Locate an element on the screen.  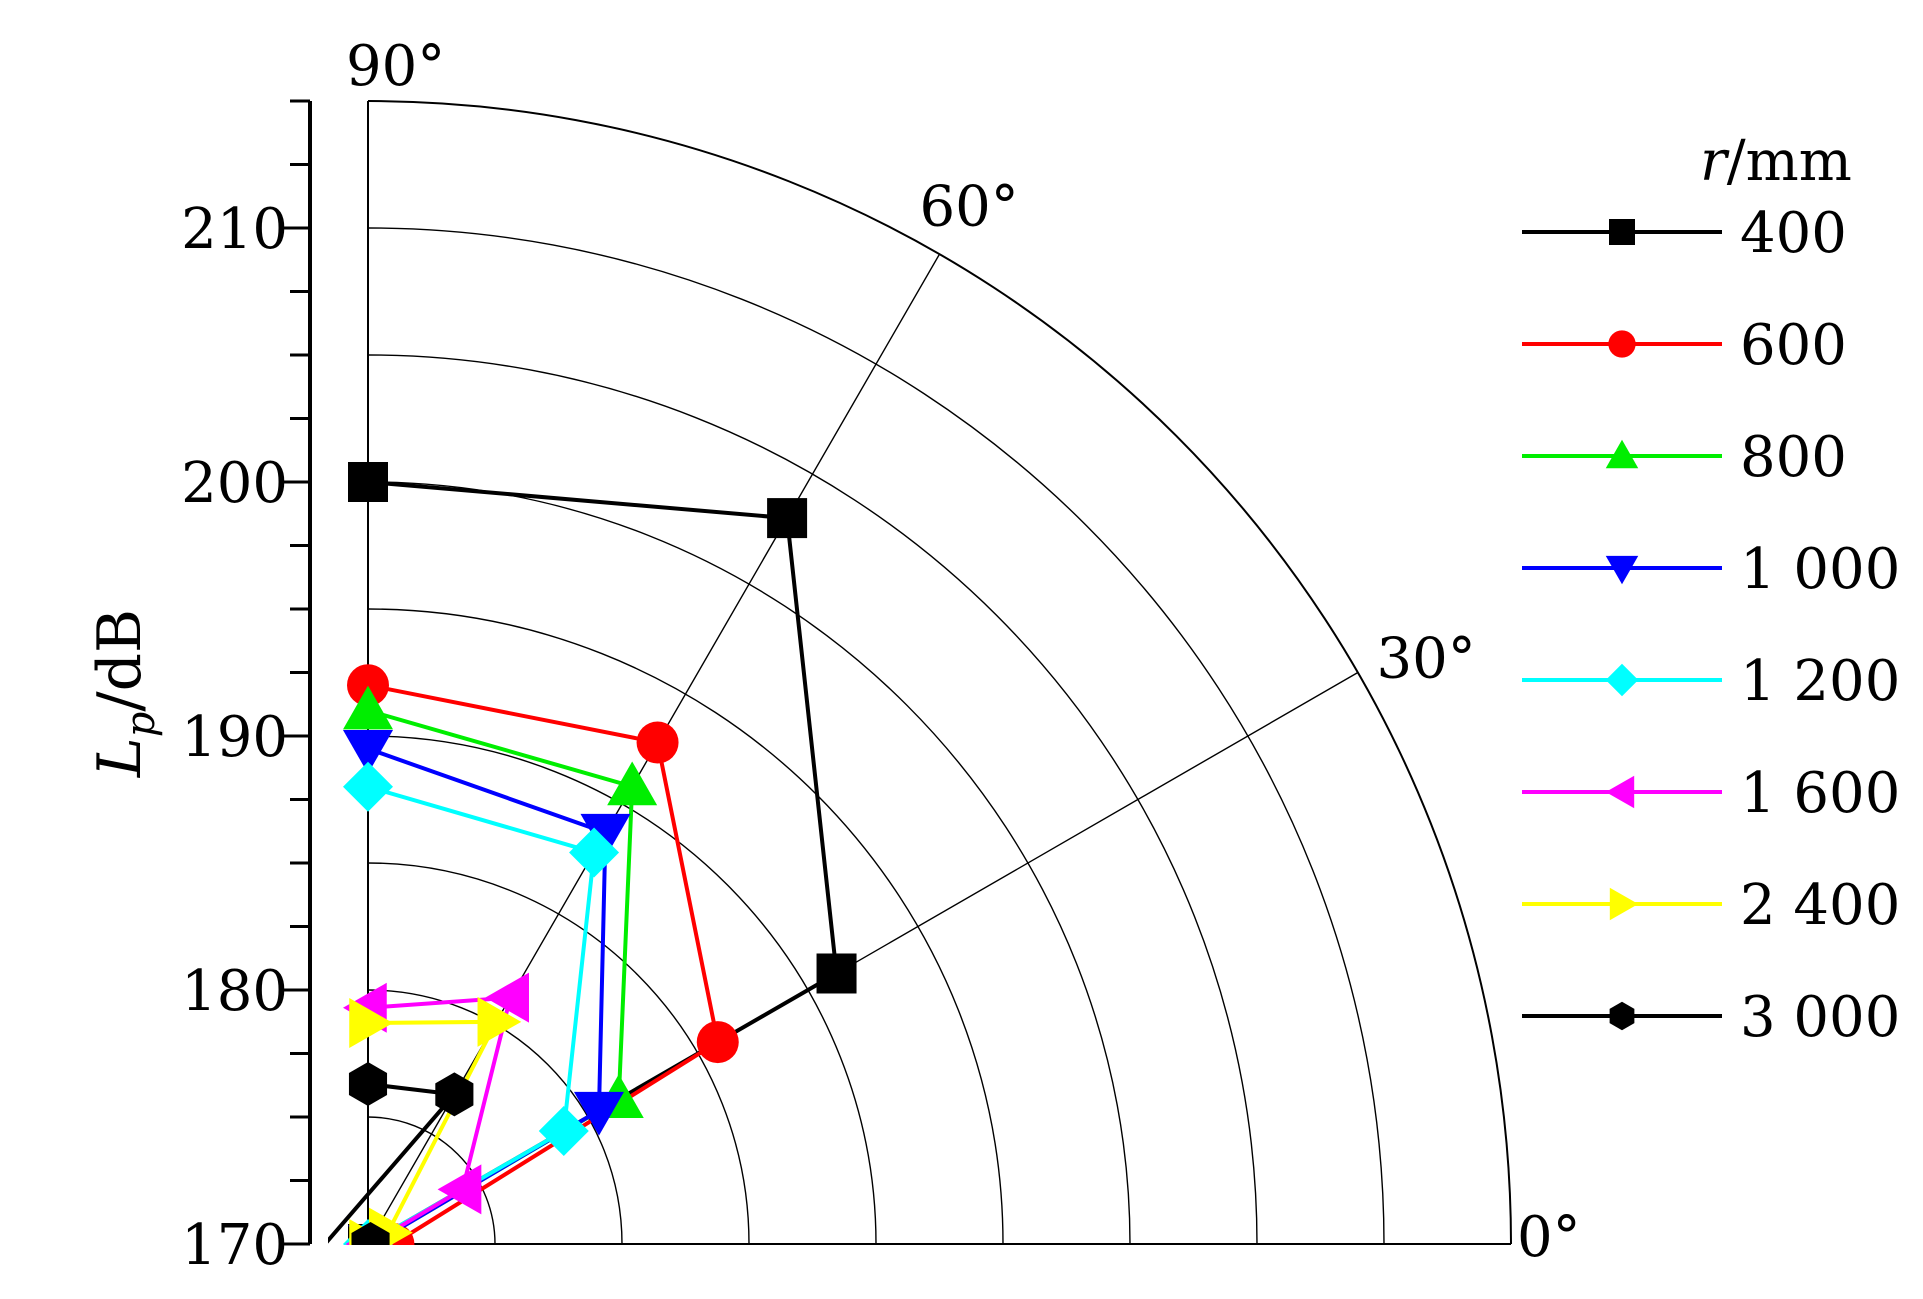
legend-item-1000: 1 000 is located at coordinates (1711, 569).